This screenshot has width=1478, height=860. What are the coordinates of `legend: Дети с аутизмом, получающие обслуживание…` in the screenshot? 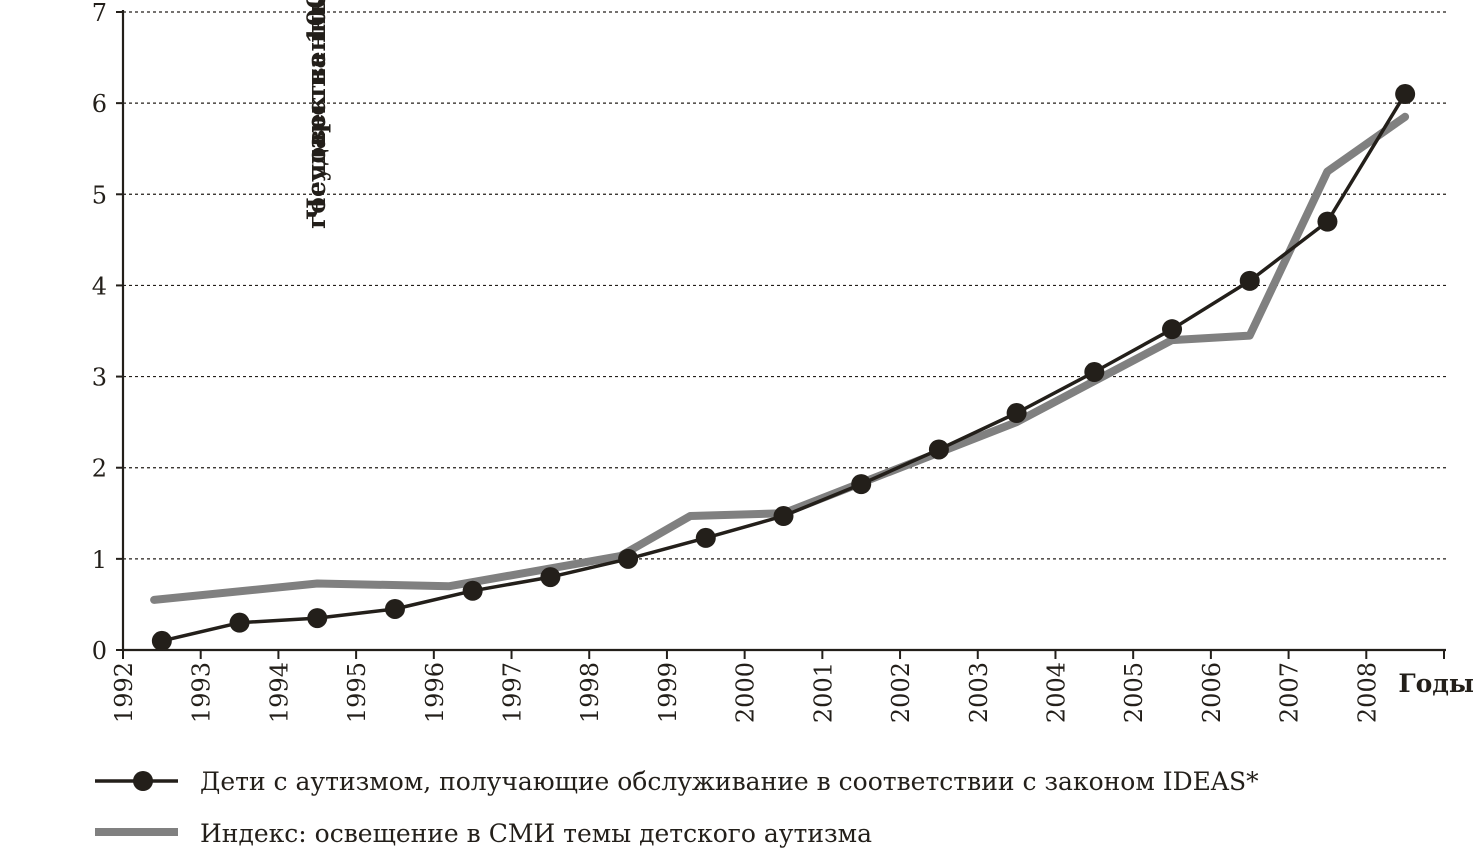 It's located at (677, 807).